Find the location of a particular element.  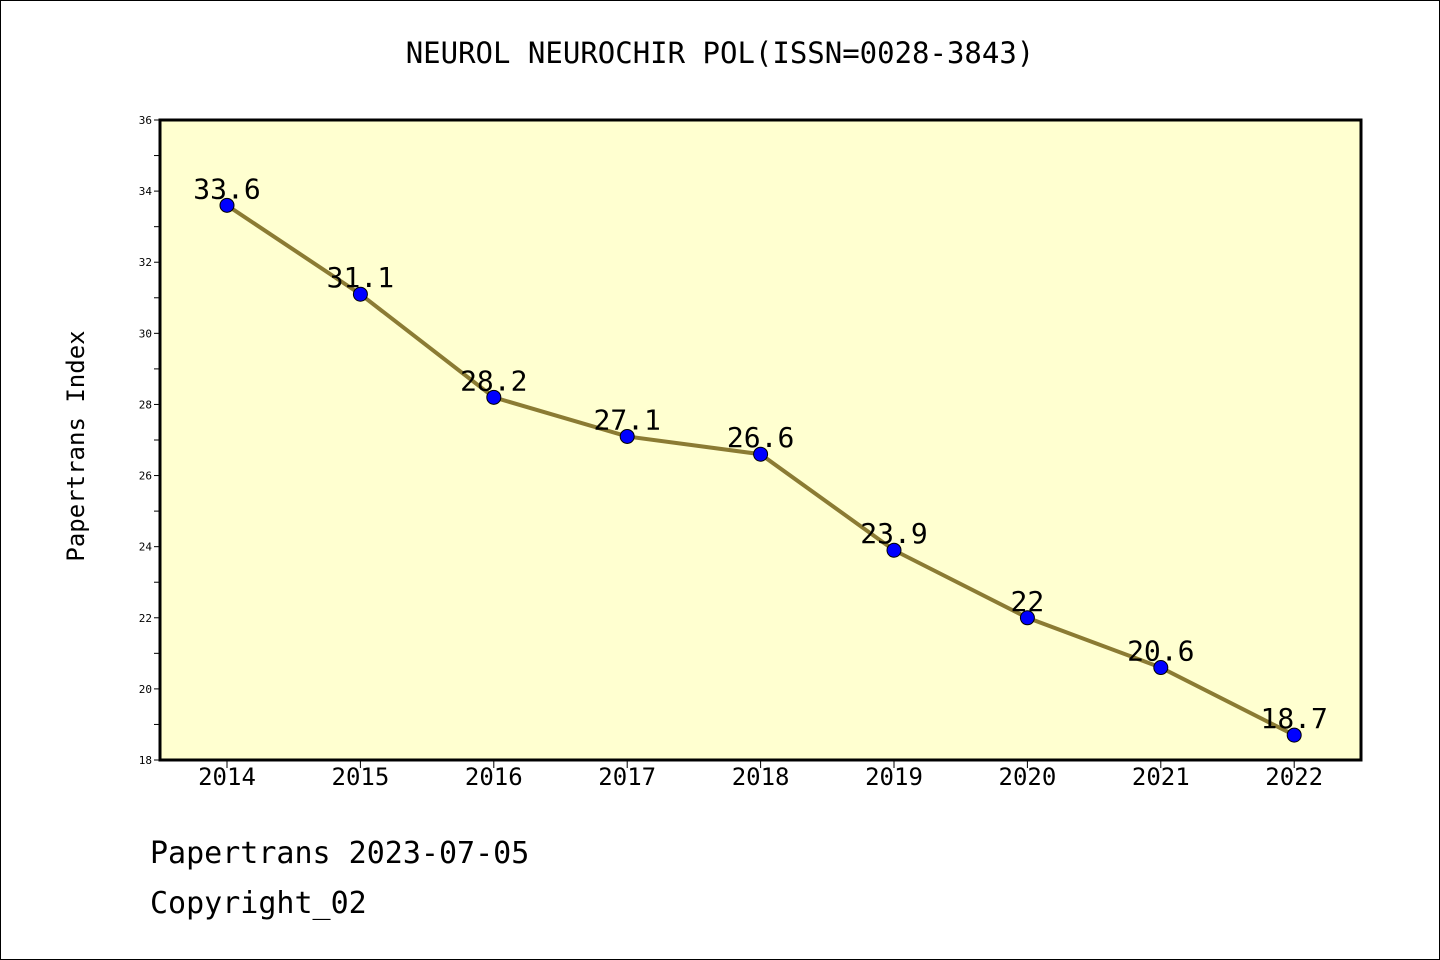

y-tick-label: 26 is located at coordinates (145, 476).